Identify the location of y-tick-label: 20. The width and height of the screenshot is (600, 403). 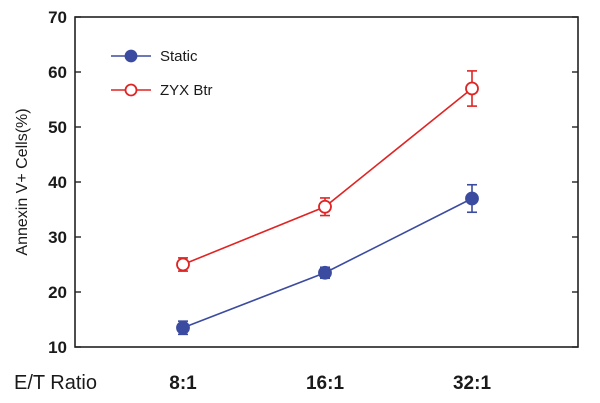
(57, 292).